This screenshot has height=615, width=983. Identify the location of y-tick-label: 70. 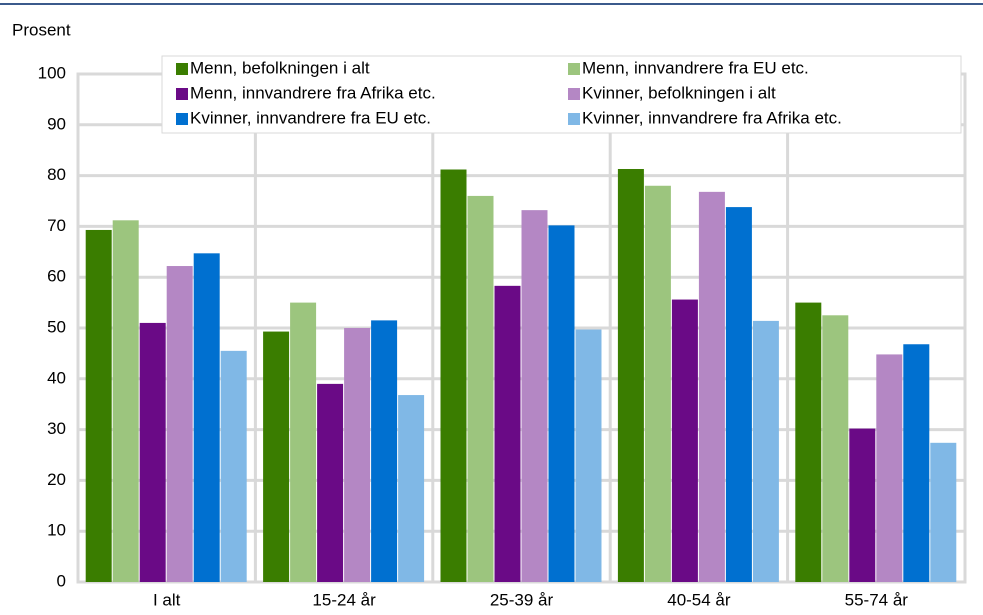
(56, 225).